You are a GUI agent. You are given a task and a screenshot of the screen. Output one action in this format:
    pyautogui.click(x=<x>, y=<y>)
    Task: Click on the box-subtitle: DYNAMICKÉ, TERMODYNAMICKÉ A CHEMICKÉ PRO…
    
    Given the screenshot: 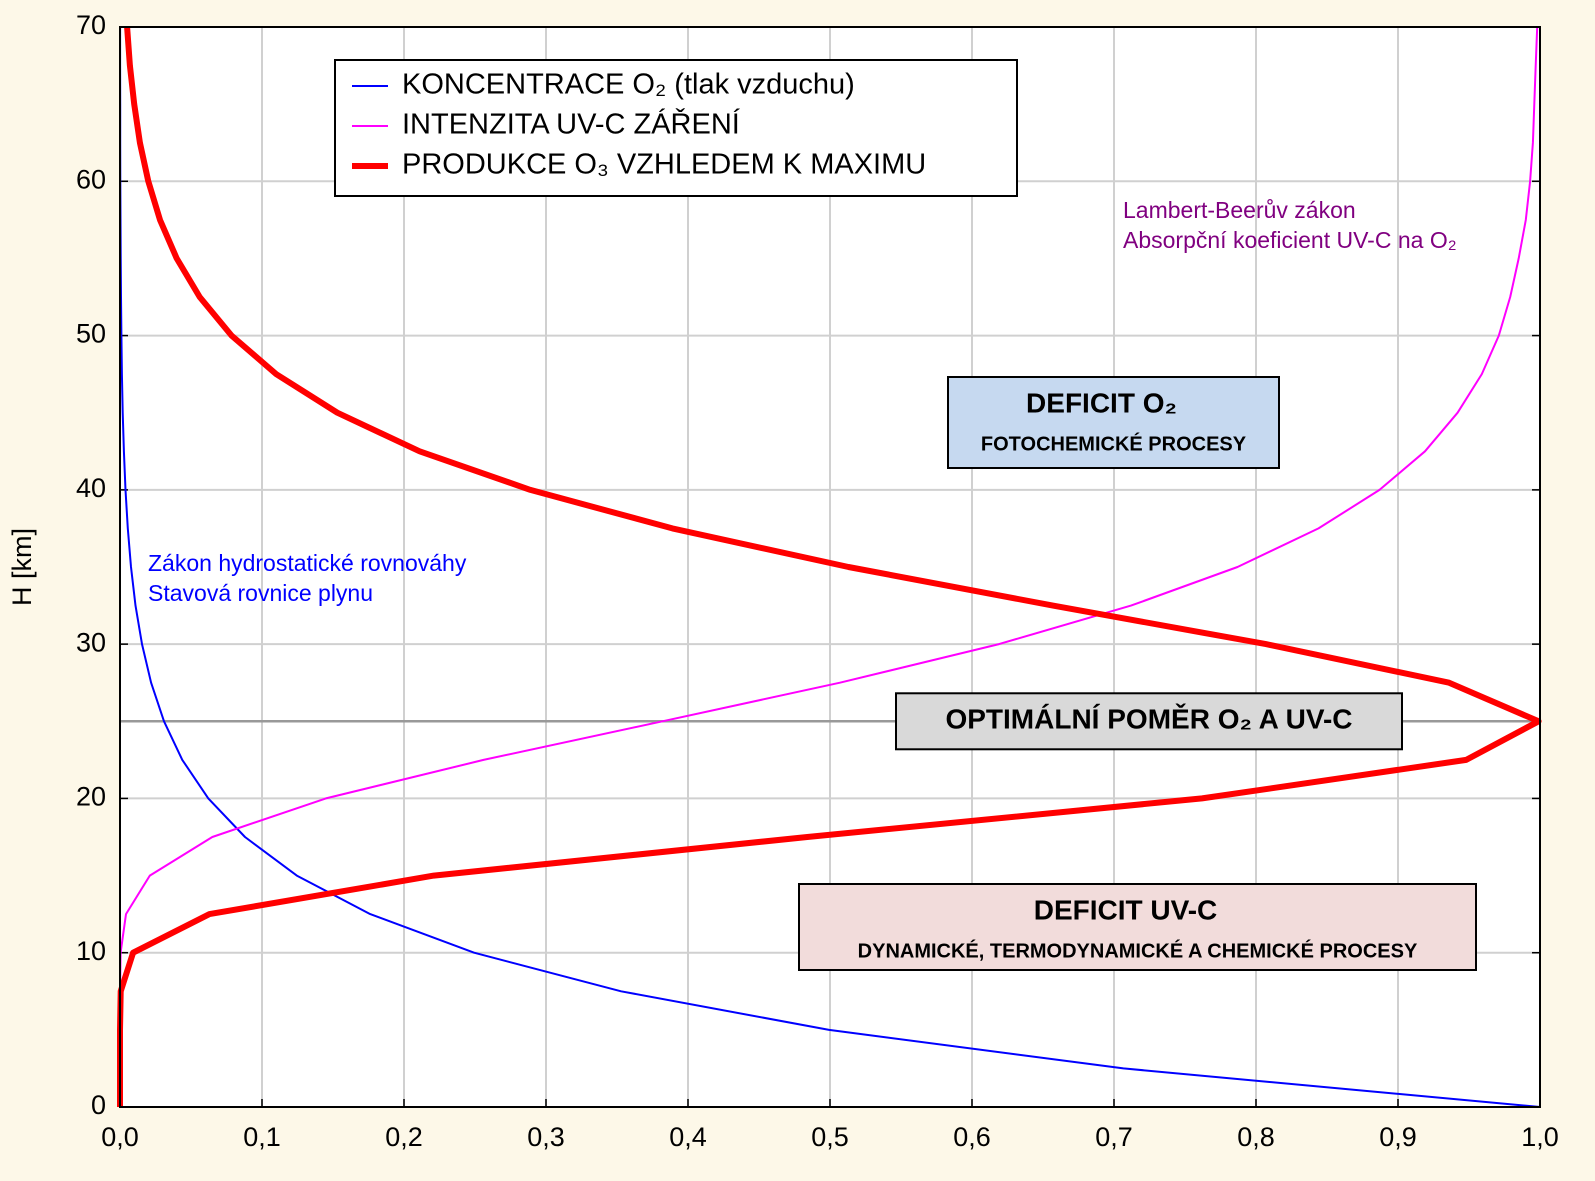 What is the action you would take?
    pyautogui.click(x=1138, y=950)
    